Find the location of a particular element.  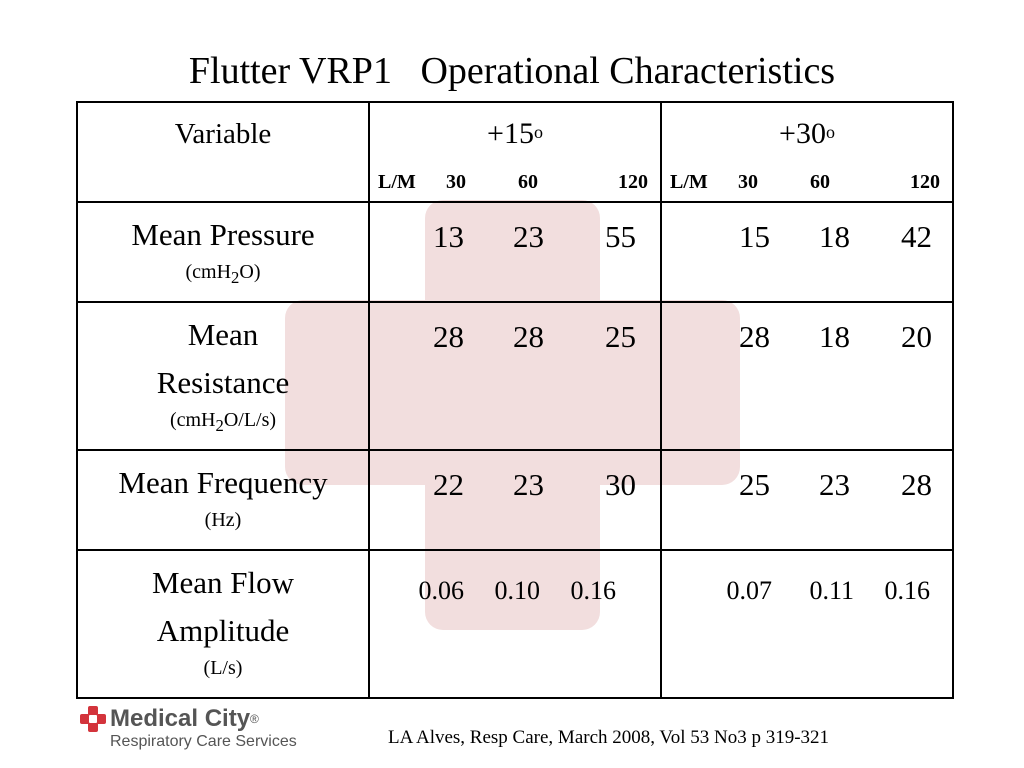

variable-name: Mean Resistance is located at coordinates (223, 358).